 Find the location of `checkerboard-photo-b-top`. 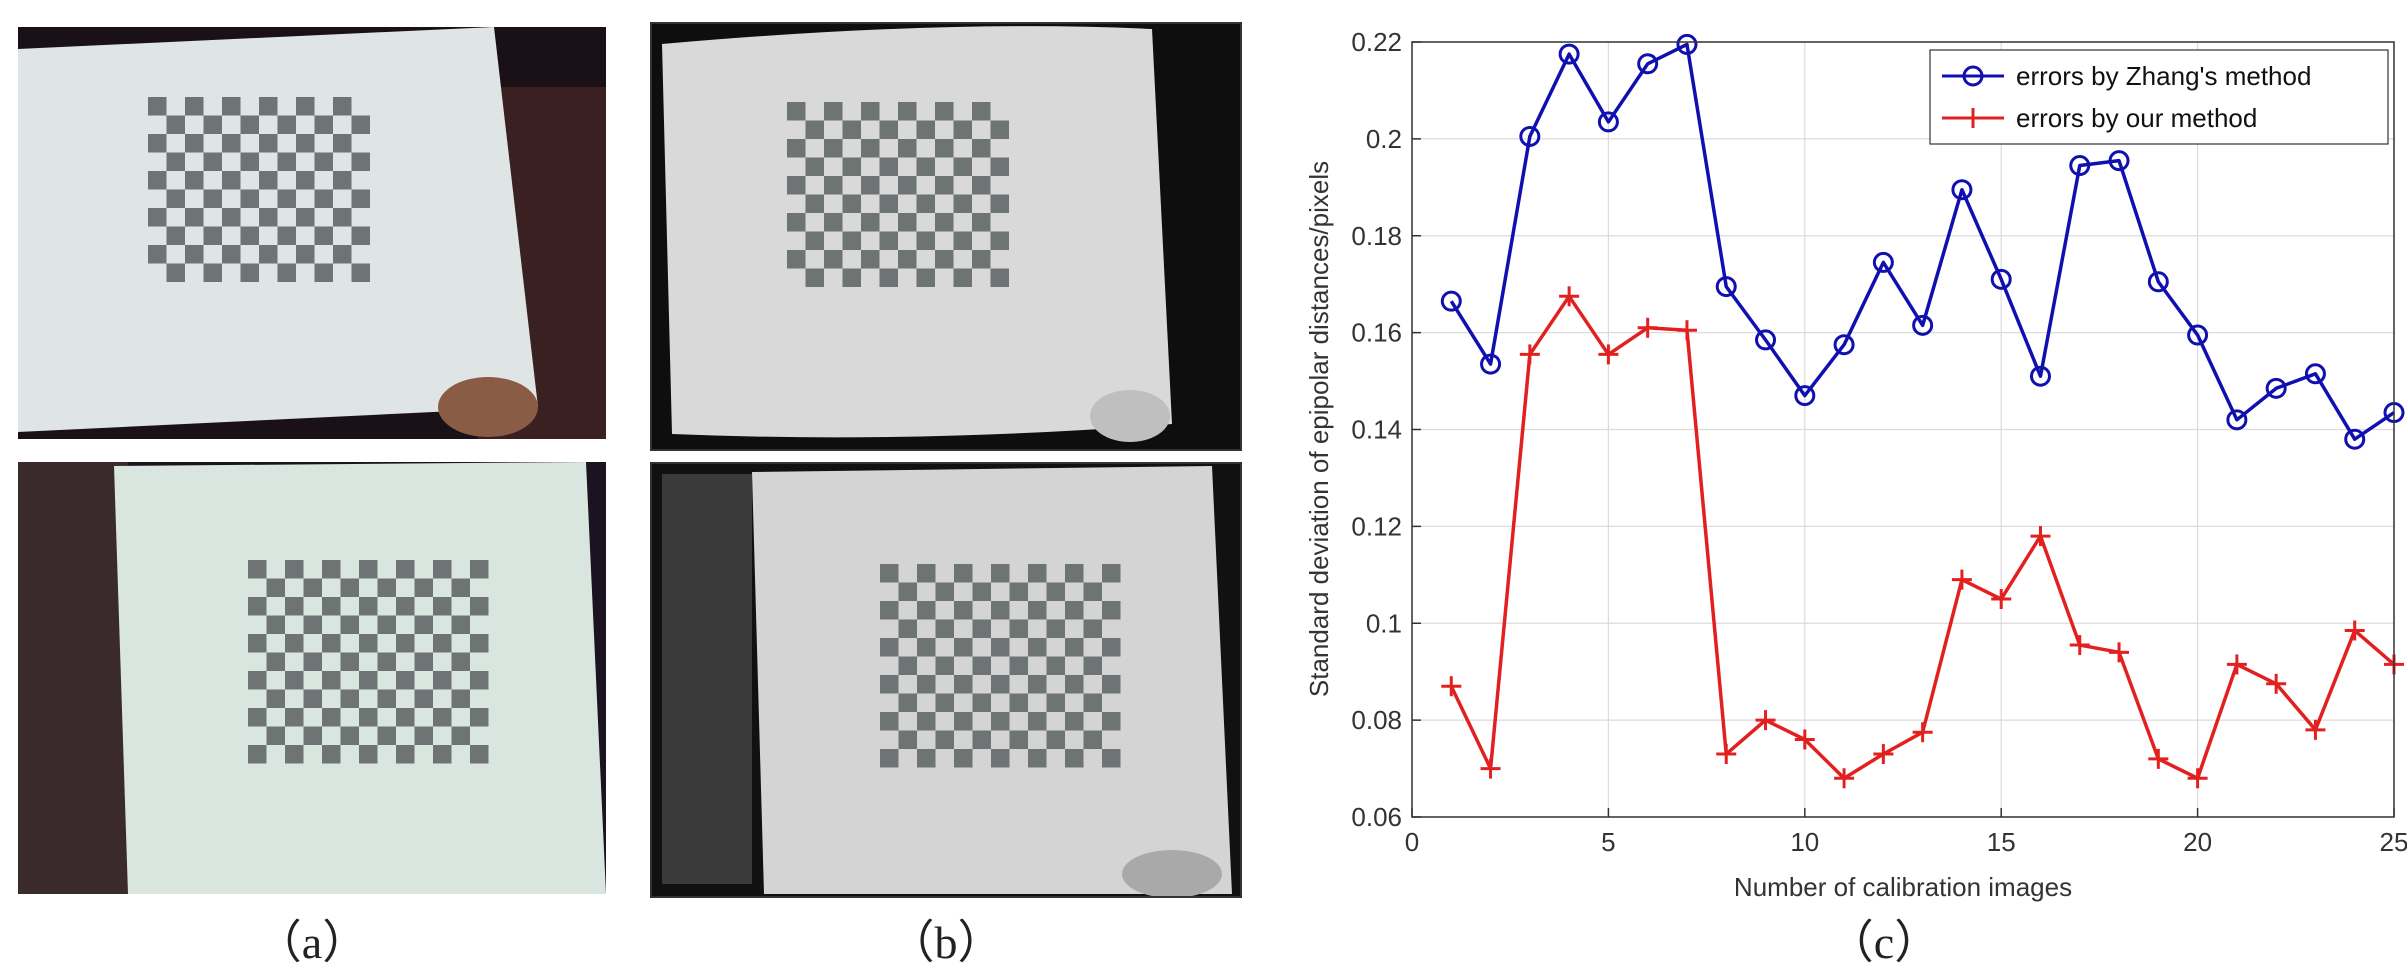

checkerboard-photo-b-top is located at coordinates (946, 236).